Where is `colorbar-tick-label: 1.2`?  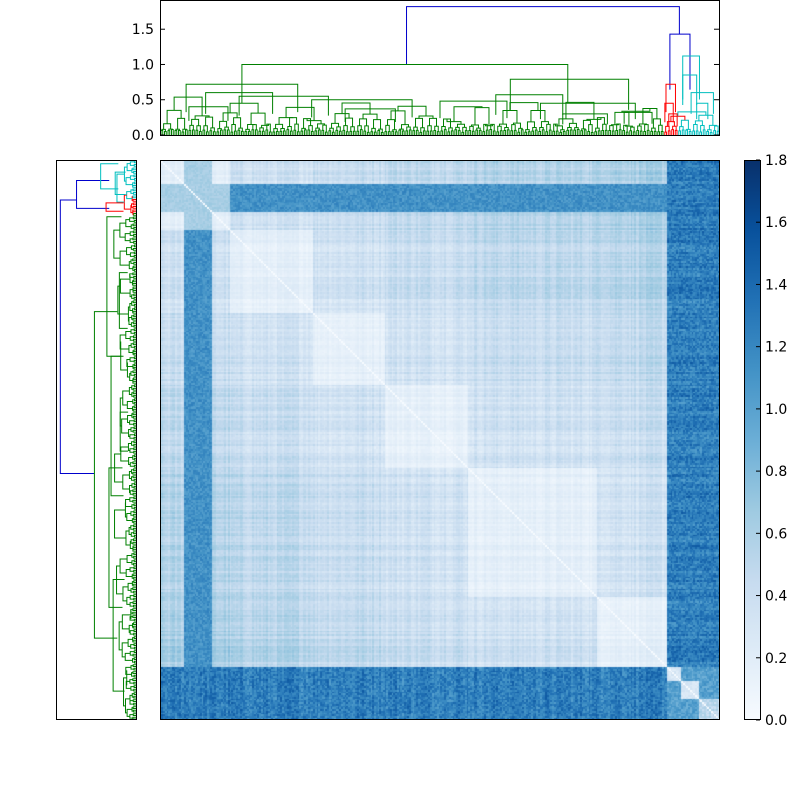
colorbar-tick-label: 1.2 is located at coordinates (776, 348).